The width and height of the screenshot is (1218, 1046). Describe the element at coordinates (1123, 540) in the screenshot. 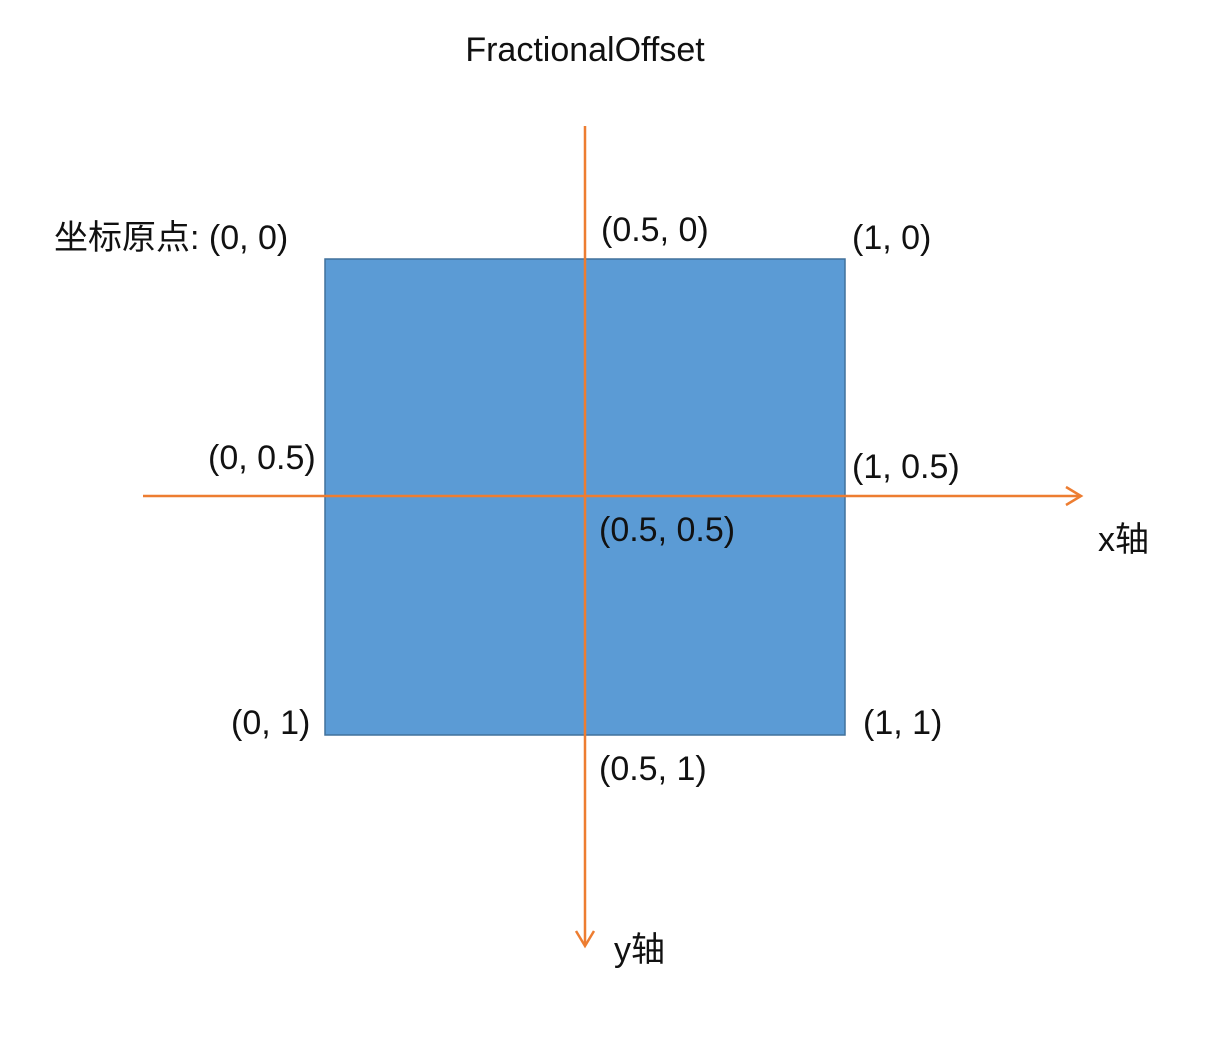

I see `x-axis-label: x轴` at that location.